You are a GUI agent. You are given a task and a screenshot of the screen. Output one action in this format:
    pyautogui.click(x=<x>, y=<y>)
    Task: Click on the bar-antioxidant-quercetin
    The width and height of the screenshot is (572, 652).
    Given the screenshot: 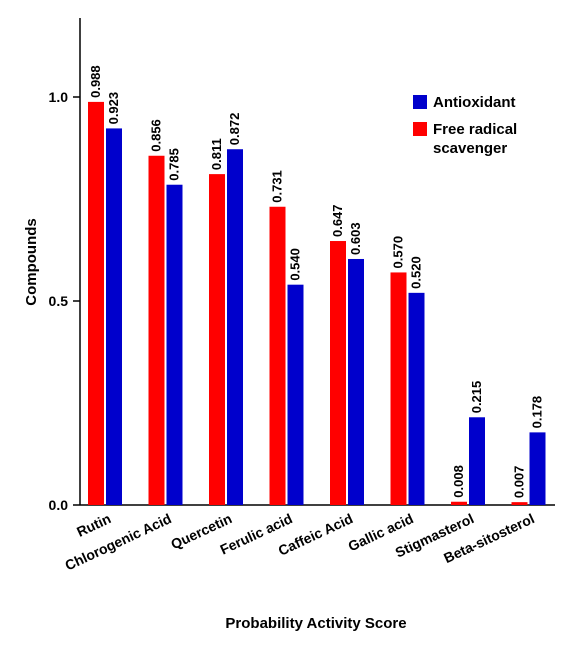 What is the action you would take?
    pyautogui.click(x=235, y=327)
    